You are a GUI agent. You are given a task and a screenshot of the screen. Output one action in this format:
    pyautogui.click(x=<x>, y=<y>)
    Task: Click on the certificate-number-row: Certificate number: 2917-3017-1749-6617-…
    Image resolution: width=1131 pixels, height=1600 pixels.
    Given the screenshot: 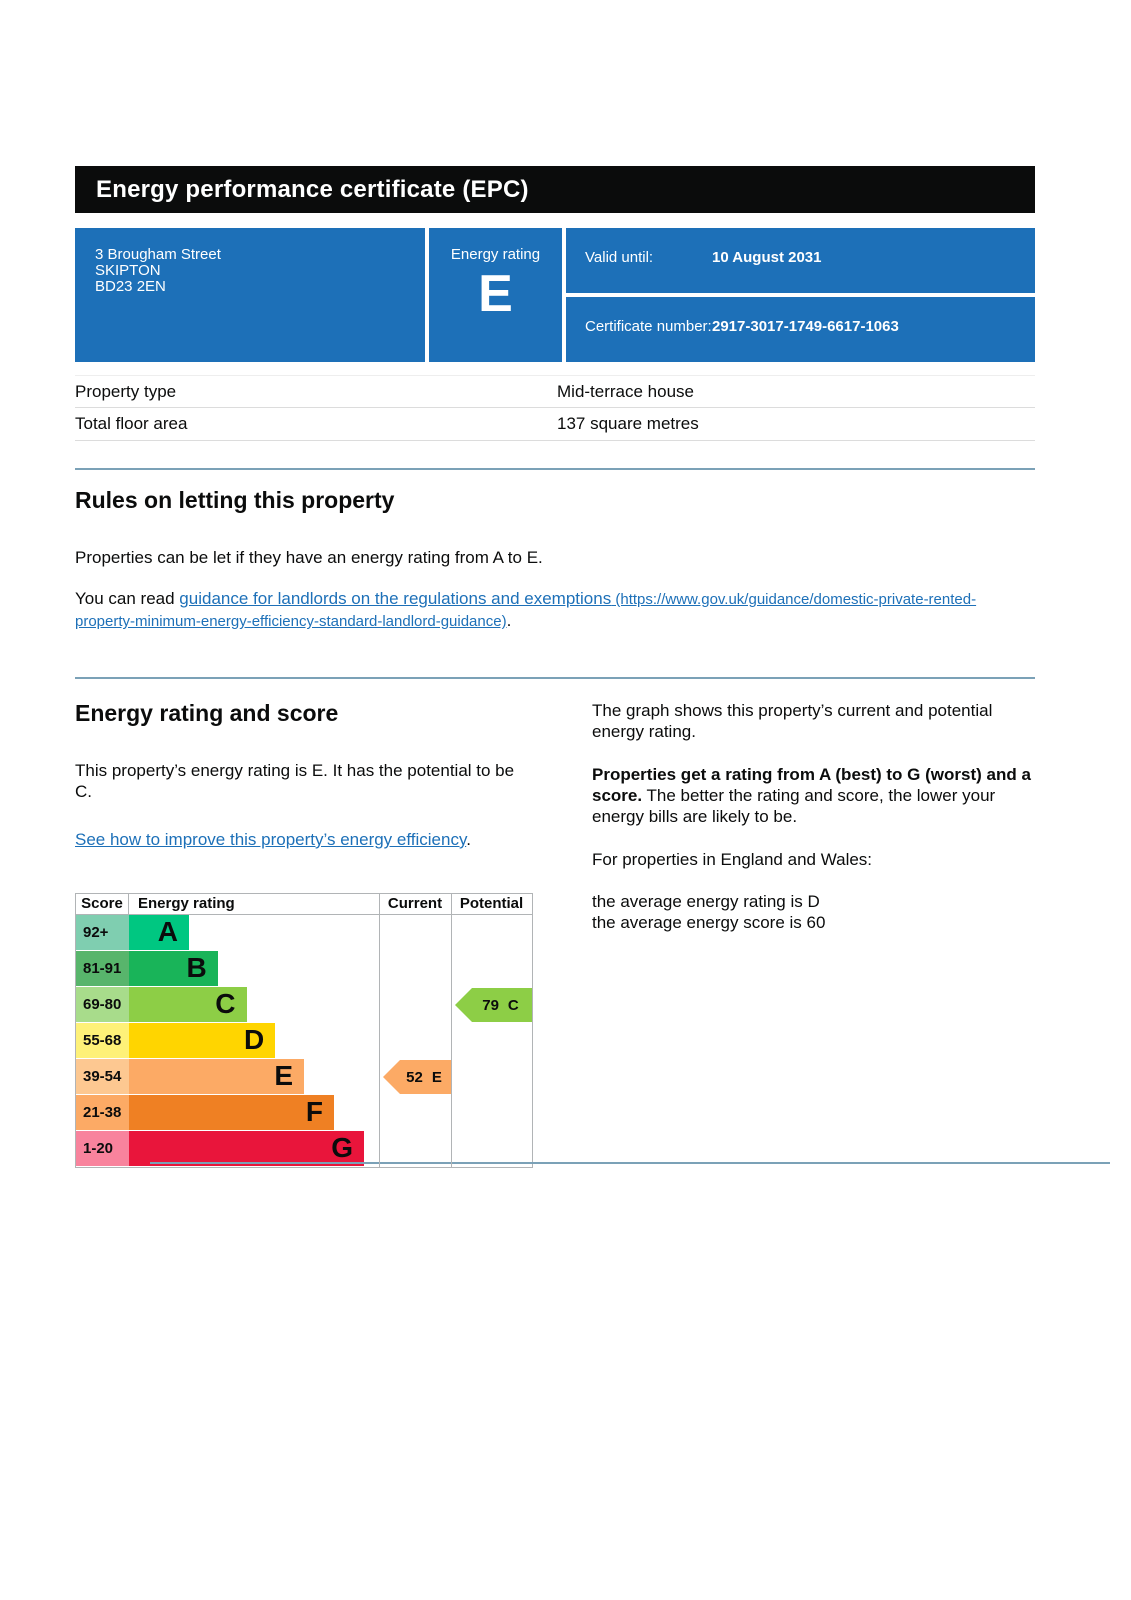 What is the action you would take?
    pyautogui.click(x=800, y=329)
    